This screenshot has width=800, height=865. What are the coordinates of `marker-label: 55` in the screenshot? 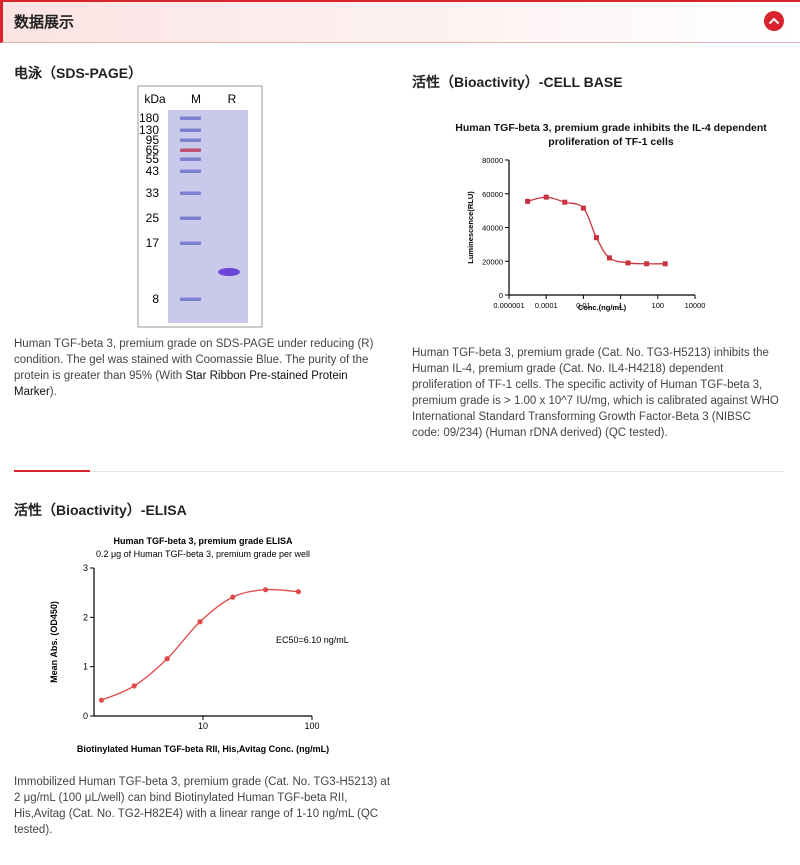 It's located at (153, 159).